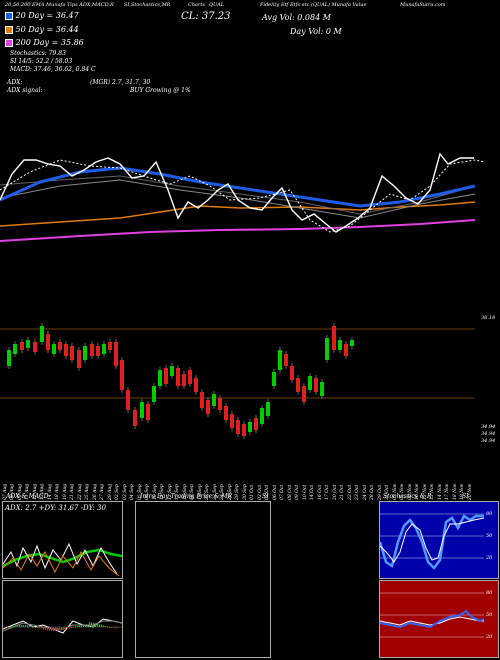 The image size is (500, 660). Describe the element at coordinates (313, 492) in the screenshot. I see `date-label: 14 Oct` at that location.